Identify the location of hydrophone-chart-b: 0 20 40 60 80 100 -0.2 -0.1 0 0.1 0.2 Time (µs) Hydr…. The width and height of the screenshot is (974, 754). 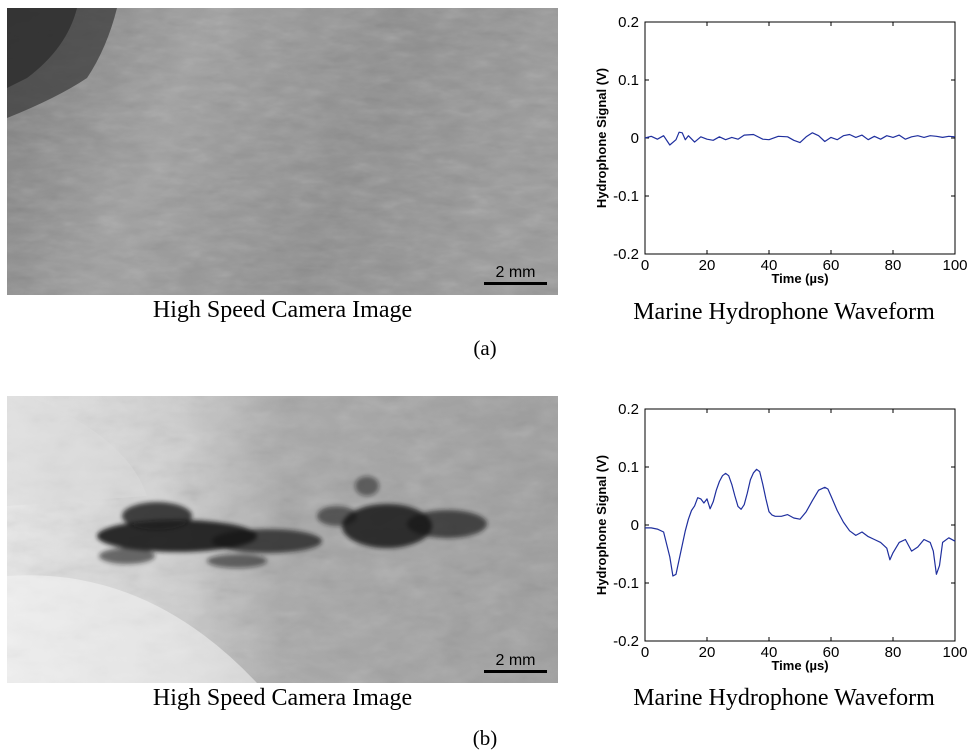
(782, 541).